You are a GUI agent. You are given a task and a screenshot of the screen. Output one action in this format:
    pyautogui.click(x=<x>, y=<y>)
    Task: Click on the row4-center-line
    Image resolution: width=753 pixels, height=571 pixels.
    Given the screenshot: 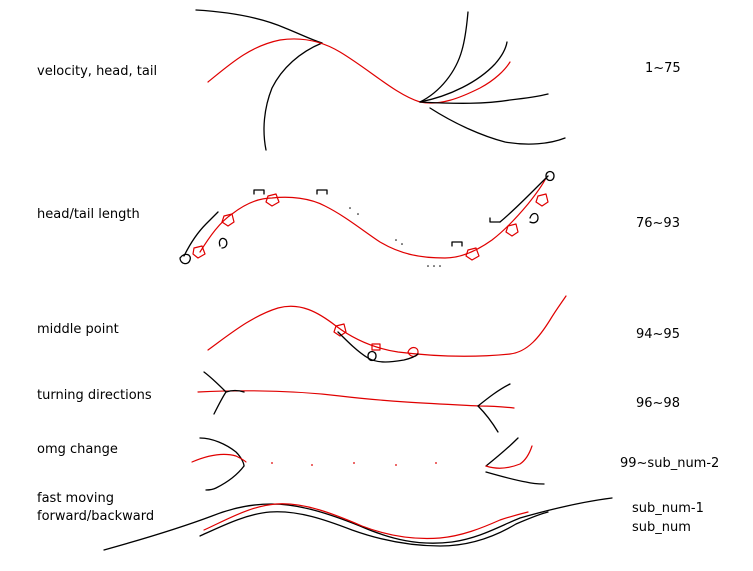 What is the action you would take?
    pyautogui.click(x=356, y=399)
    